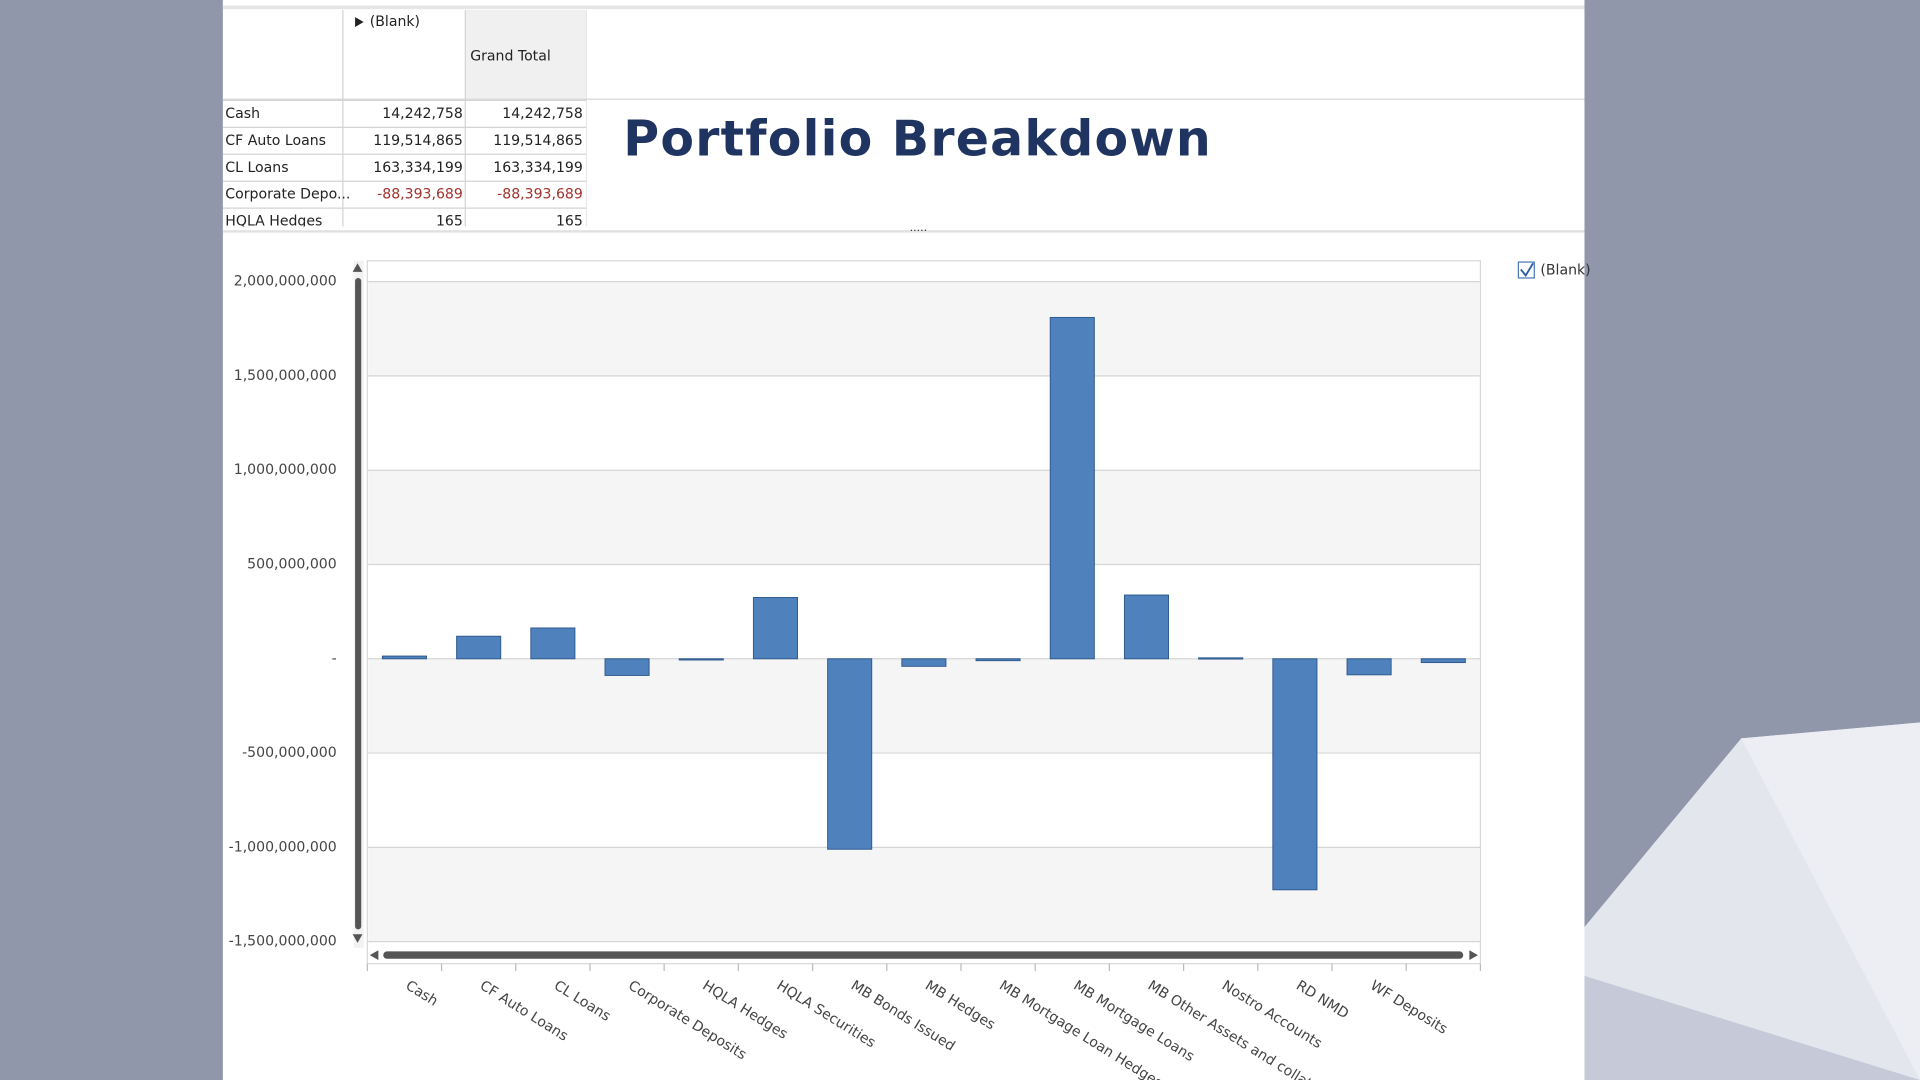  Describe the element at coordinates (334, 659) in the screenshot. I see `y-tick-label: -` at that location.